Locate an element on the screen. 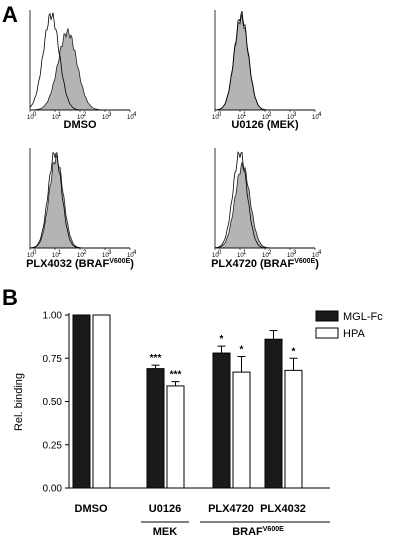  y-tick-label: 0.25 is located at coordinates (53, 445).